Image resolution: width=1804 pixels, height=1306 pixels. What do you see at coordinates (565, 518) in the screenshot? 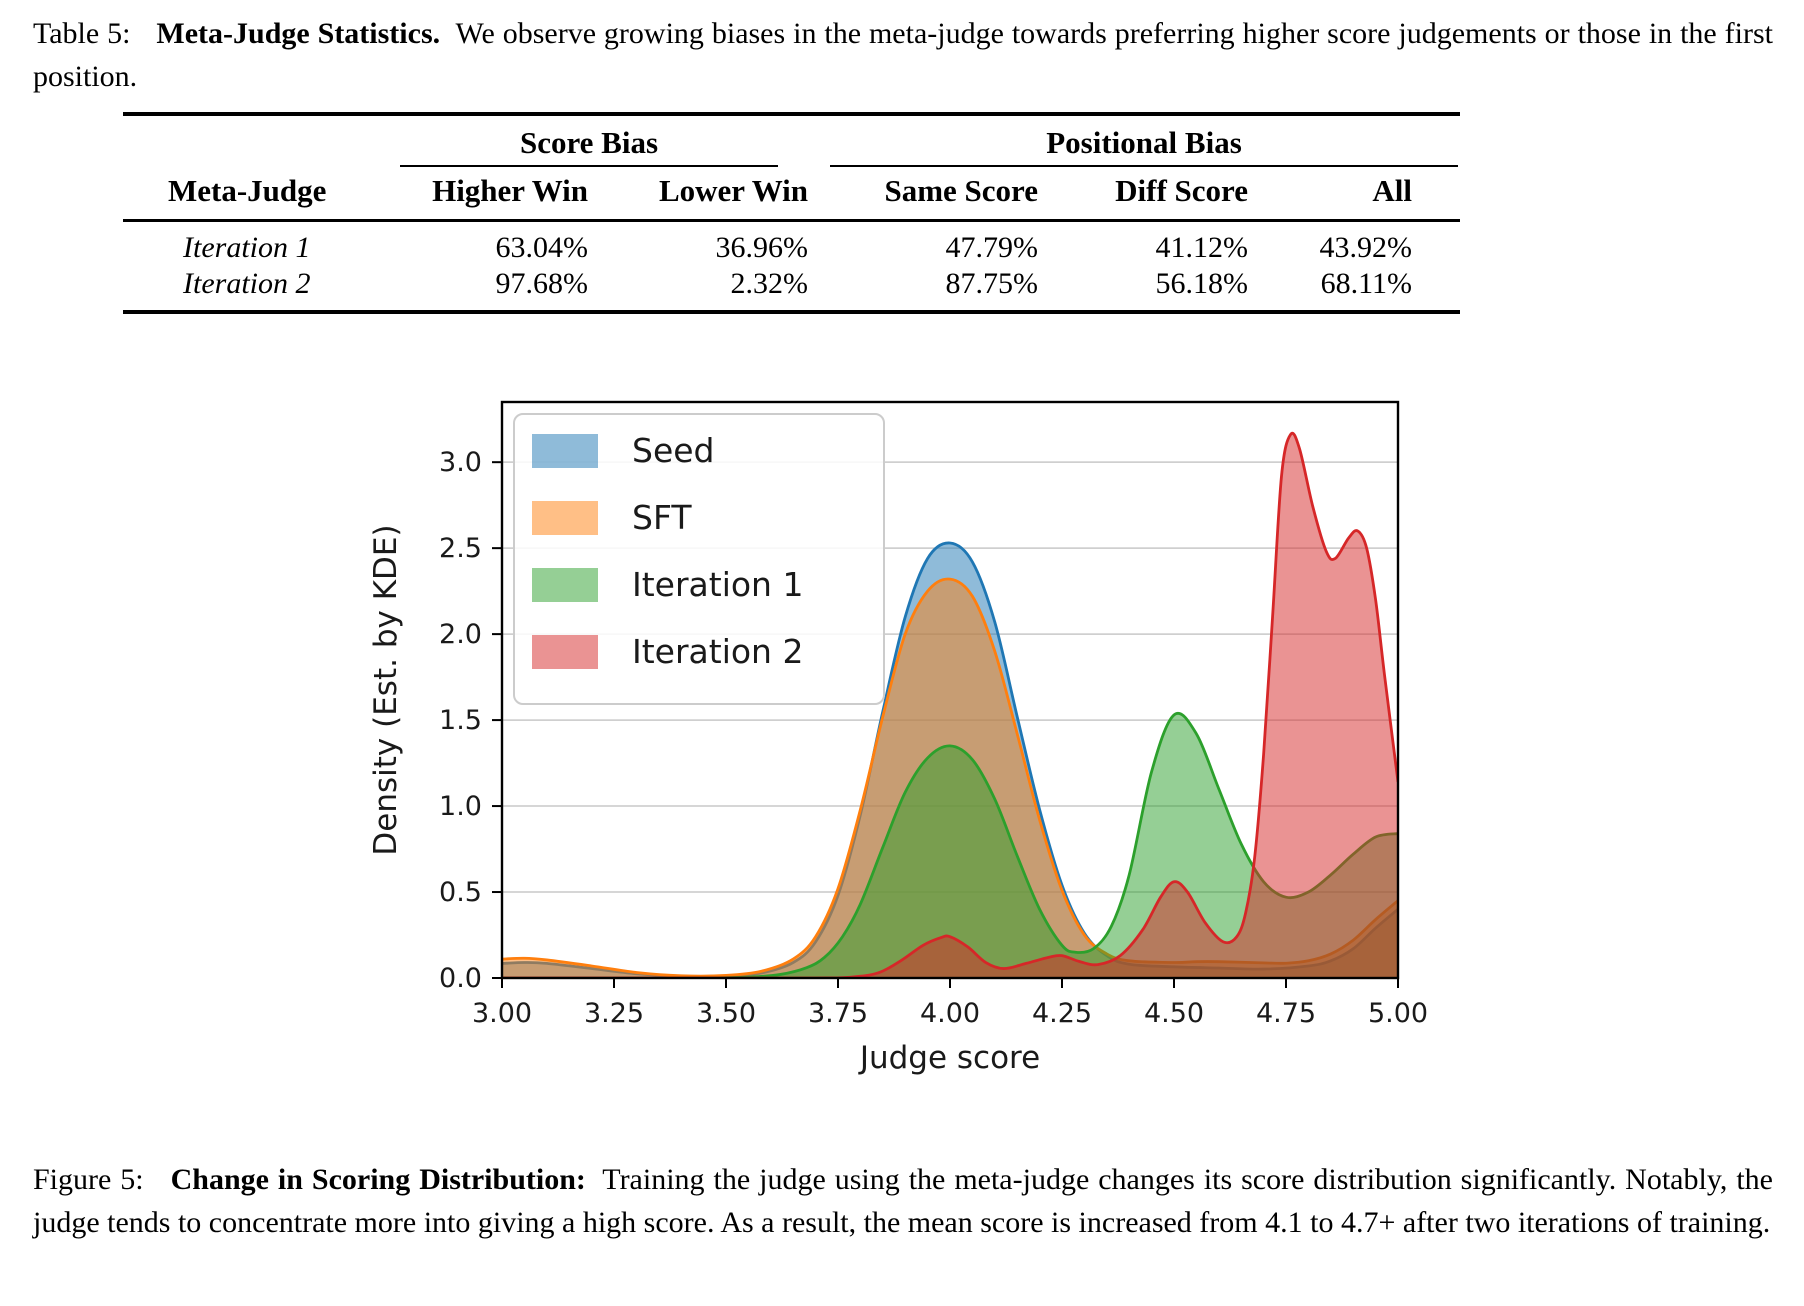
I see `legend-swatch-sft` at bounding box center [565, 518].